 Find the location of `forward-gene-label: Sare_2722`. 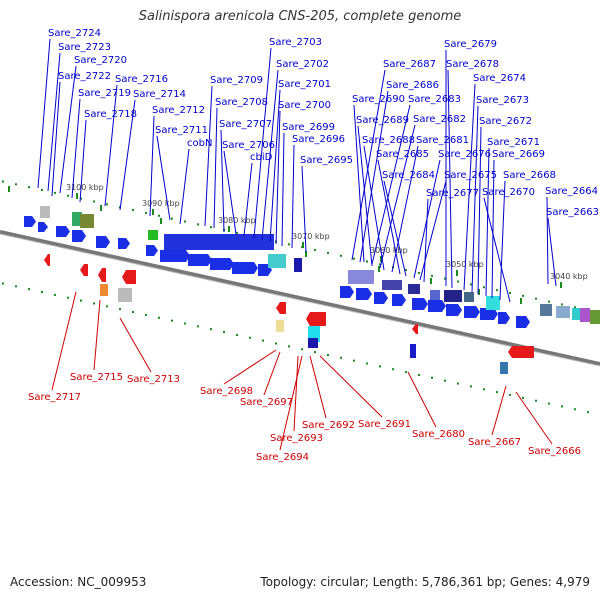

forward-gene-label: Sare_2722 is located at coordinates (84, 76).